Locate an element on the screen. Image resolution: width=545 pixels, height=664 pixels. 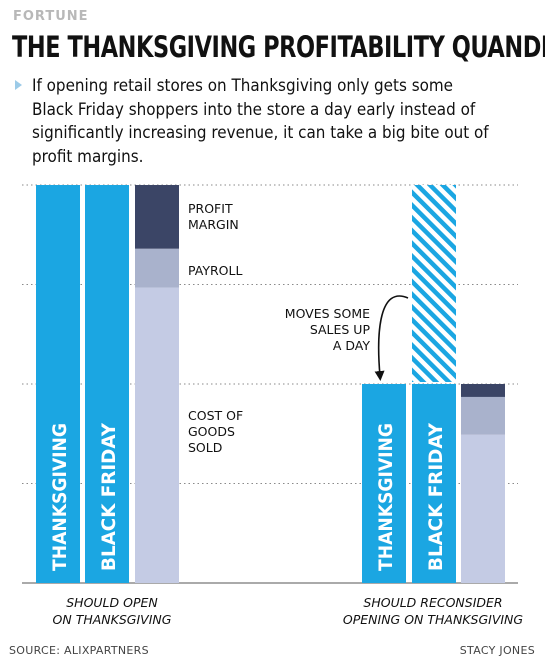
legend-label: COST OF is located at coordinates (215, 415).